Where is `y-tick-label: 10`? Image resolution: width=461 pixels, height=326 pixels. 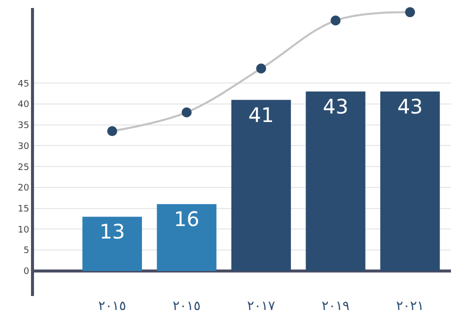 y-tick-label: 10 is located at coordinates (24, 230).